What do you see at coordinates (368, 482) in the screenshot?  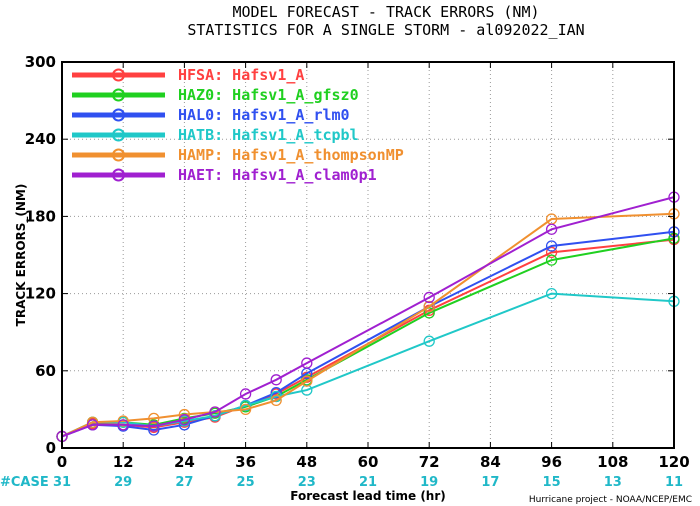 I see `case-count-label: 21` at bounding box center [368, 482].